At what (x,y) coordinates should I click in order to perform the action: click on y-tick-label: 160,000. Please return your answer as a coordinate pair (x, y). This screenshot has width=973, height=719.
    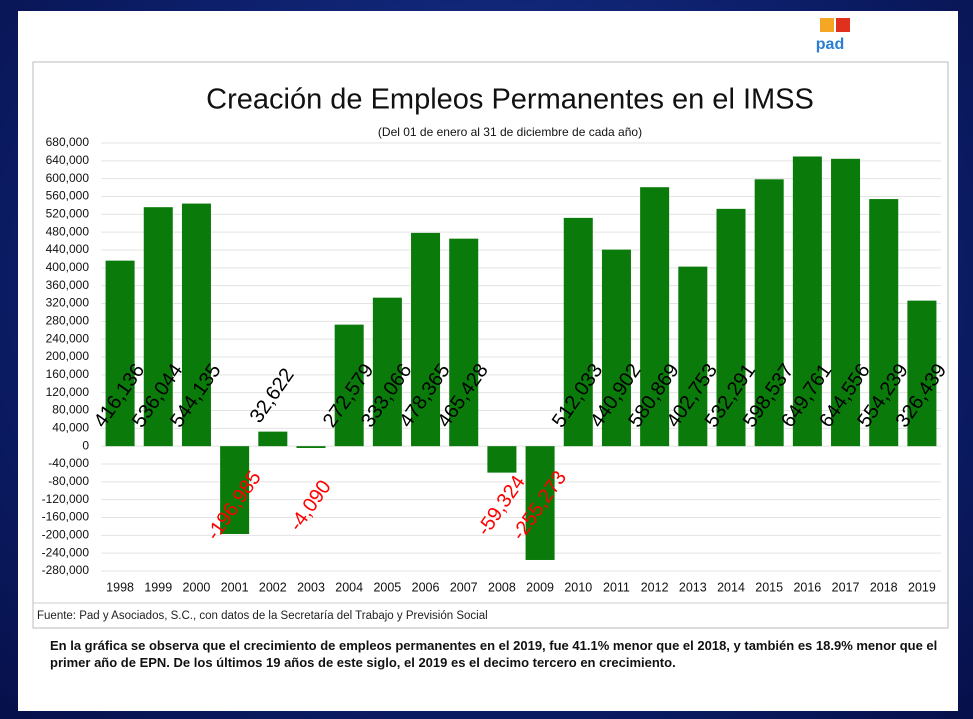
    Looking at the image, I should click on (68, 374).